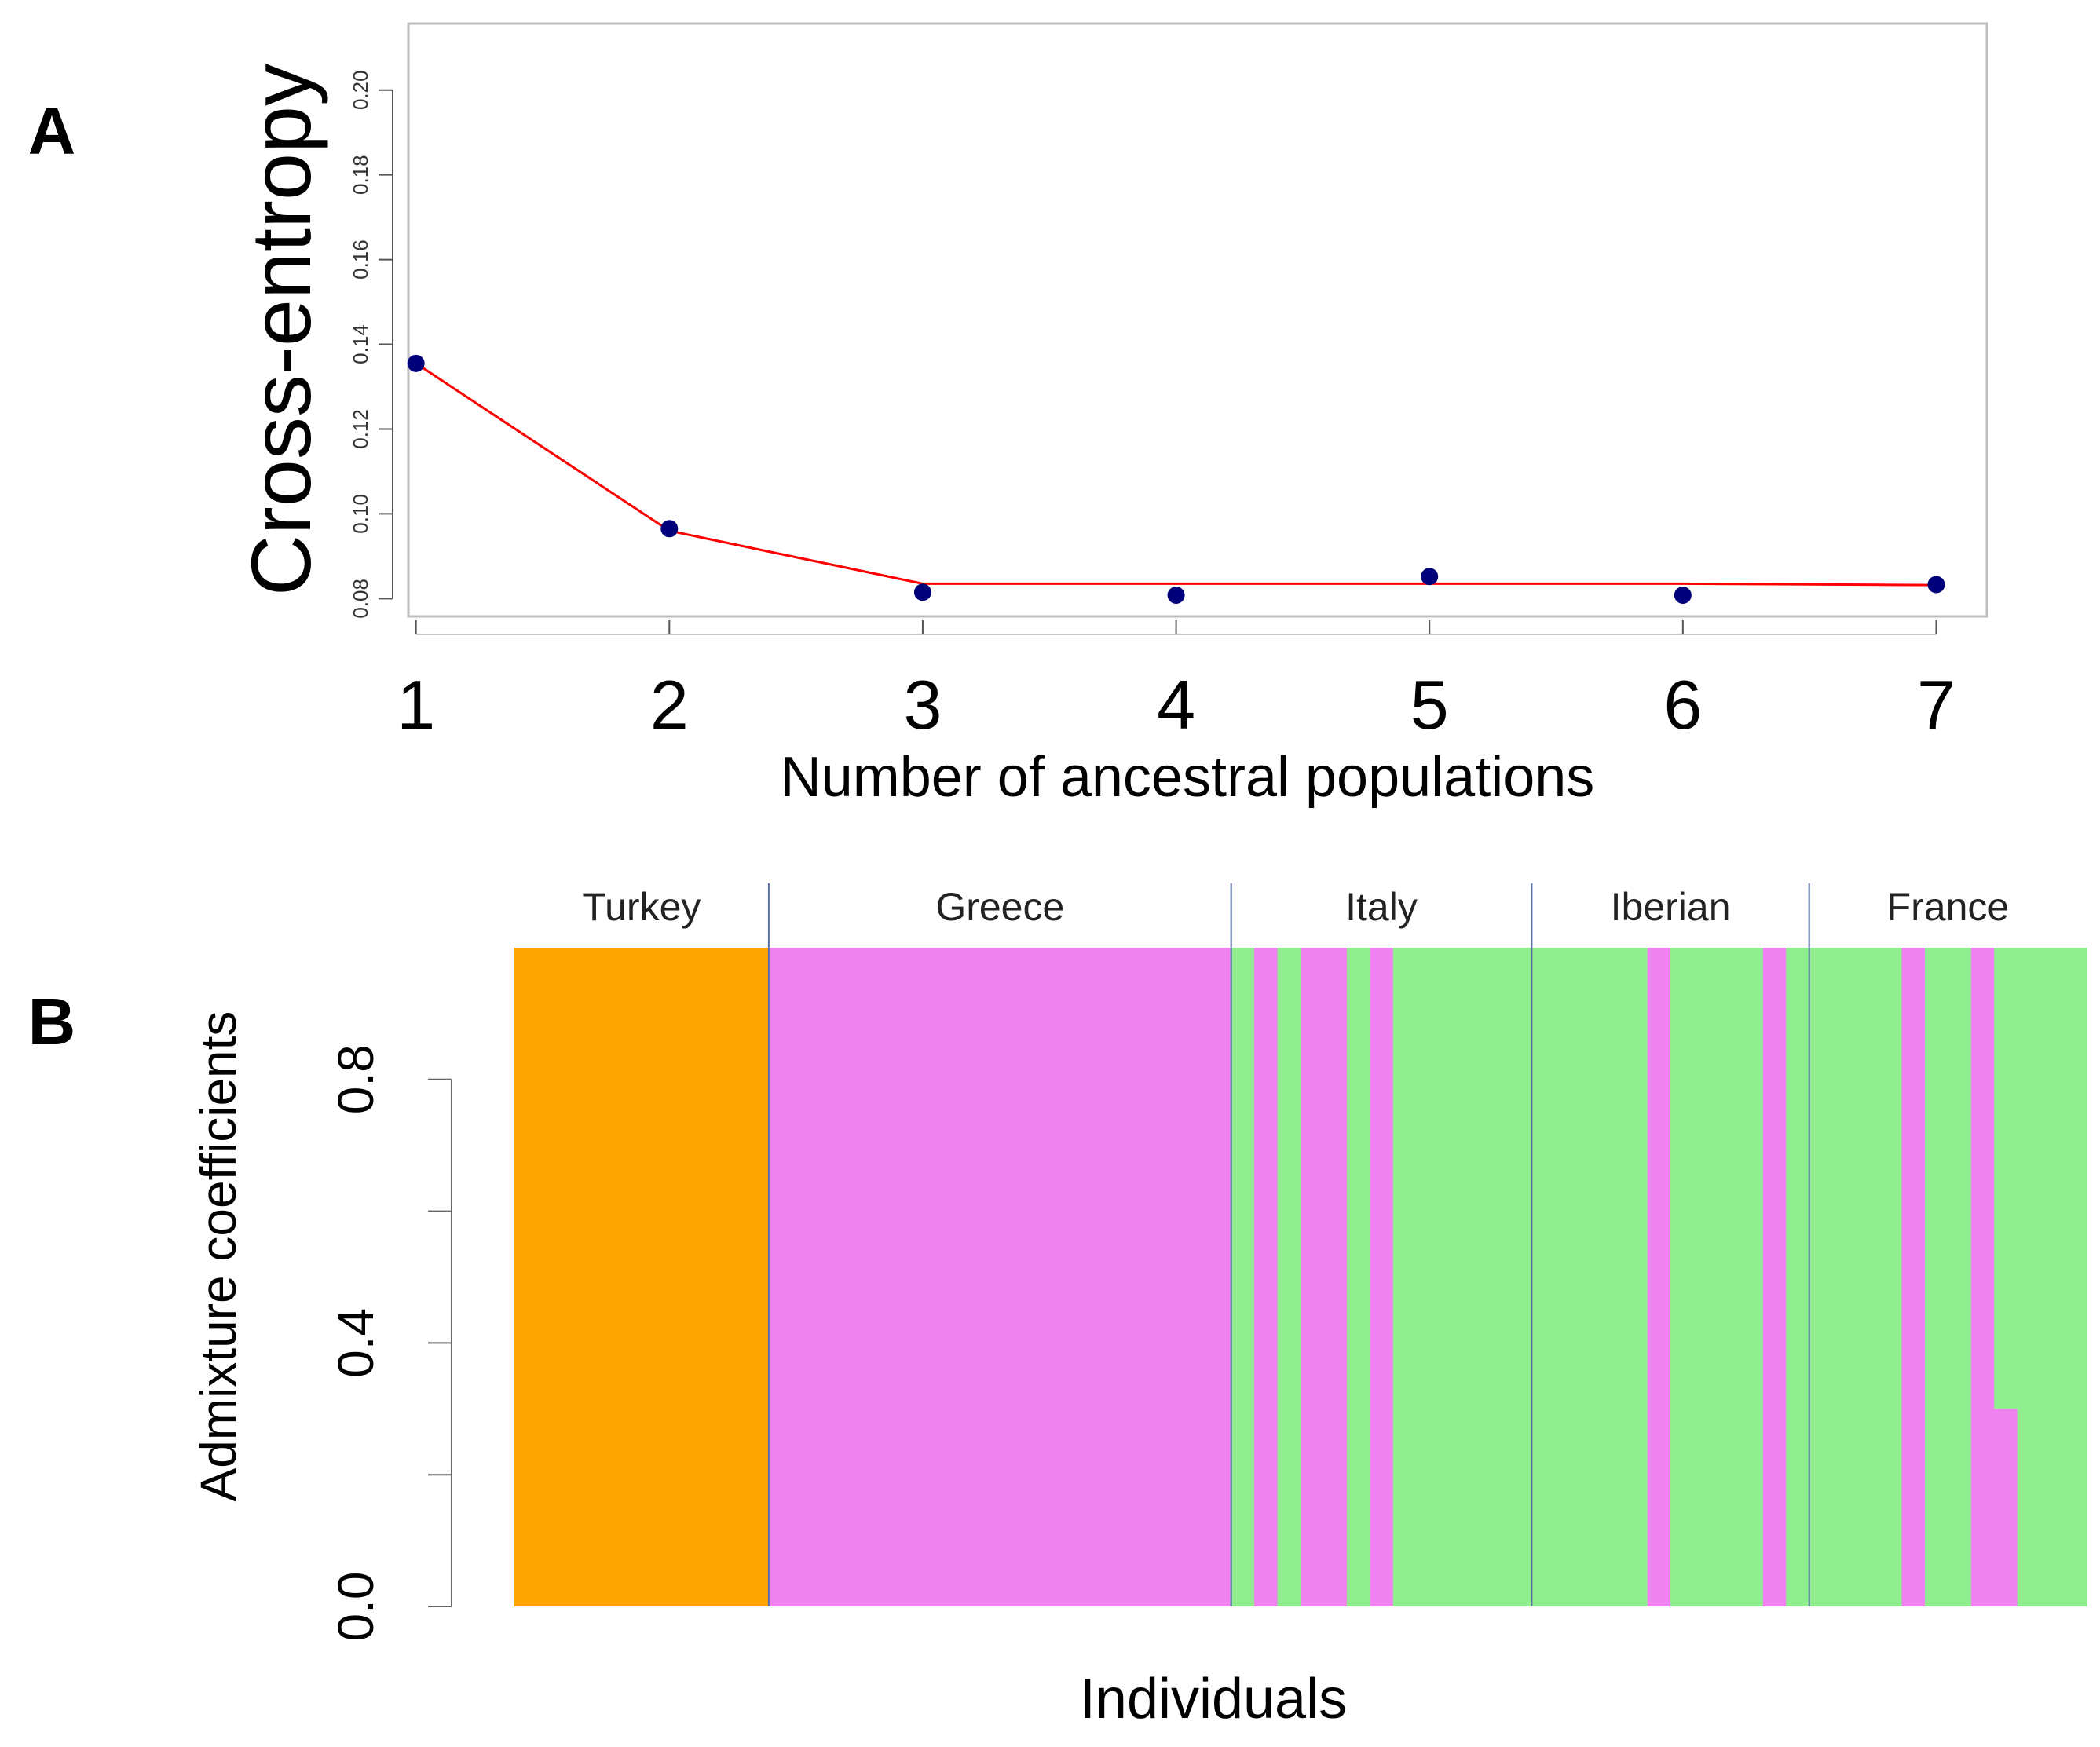 This screenshot has width=2100, height=1747. I want to click on a-y-tick-label: 0.16, so click(361, 259).